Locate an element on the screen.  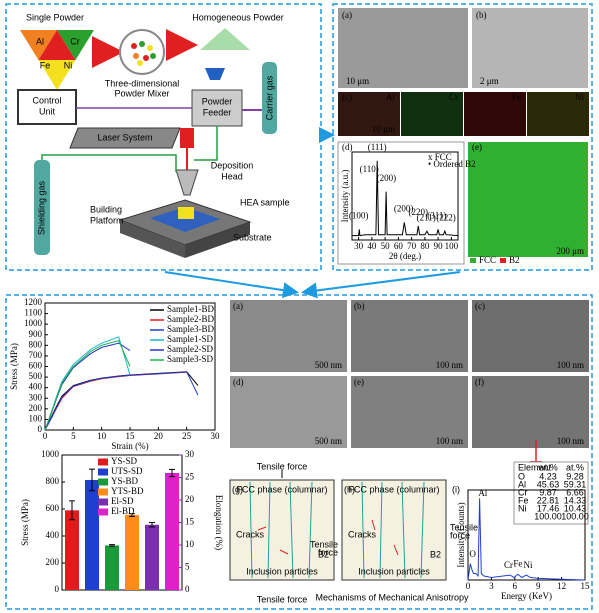
x-tick-label: 70 is located at coordinates (412, 246).